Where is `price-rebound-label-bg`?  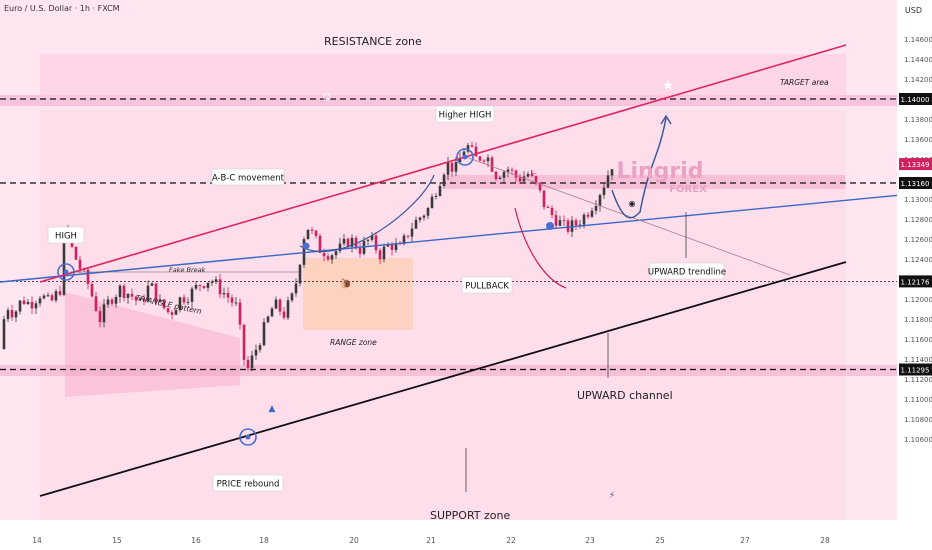 price-rebound-label-bg is located at coordinates (248, 483).